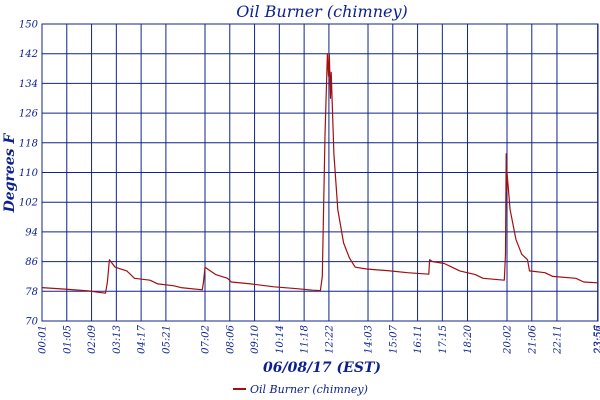 This screenshot has height=400, width=600. What do you see at coordinates (117, 339) in the screenshot?
I see `x-tick-label: 03:13` at bounding box center [117, 339].